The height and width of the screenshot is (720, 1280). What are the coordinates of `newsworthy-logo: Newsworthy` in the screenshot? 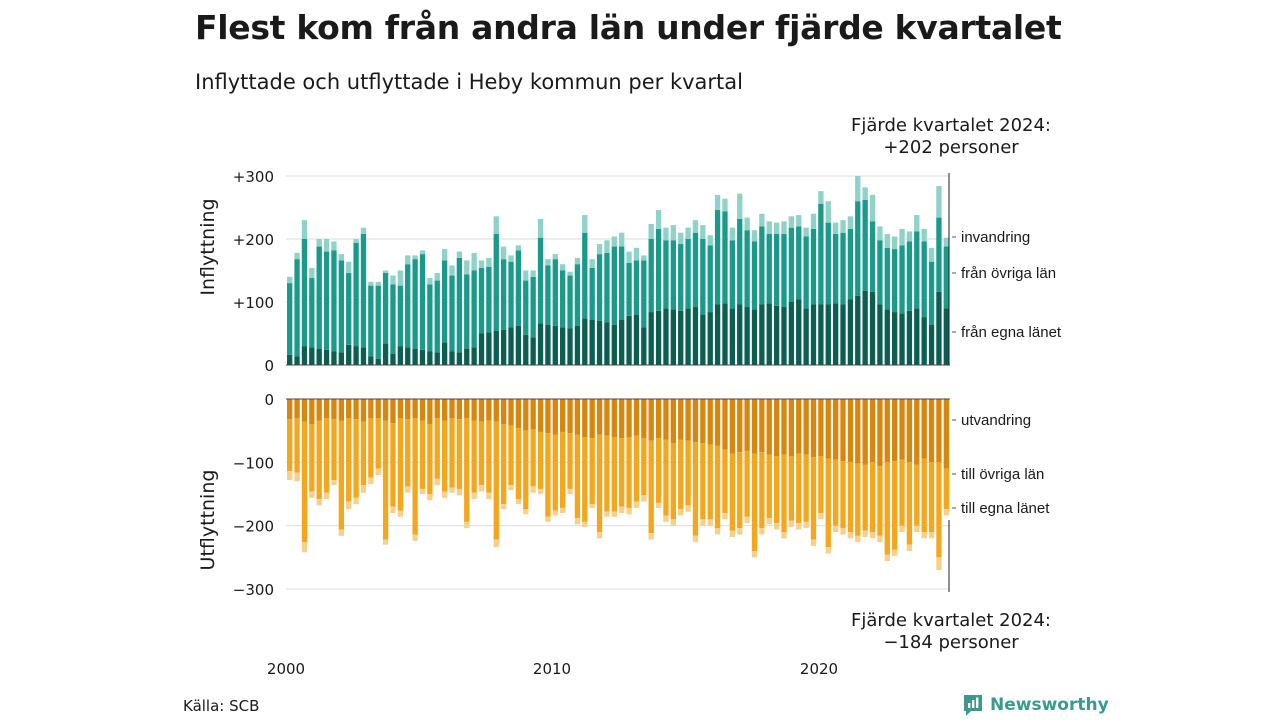 It's located at (1035, 705).